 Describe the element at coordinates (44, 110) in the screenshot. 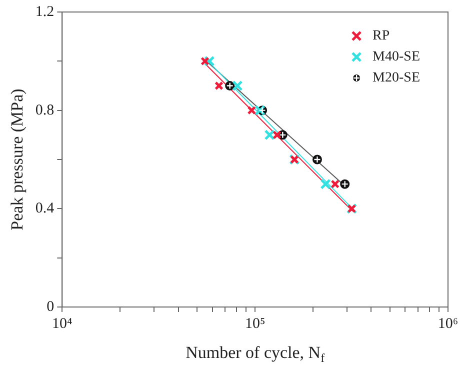

I see `y-tick-label: 0.8` at that location.